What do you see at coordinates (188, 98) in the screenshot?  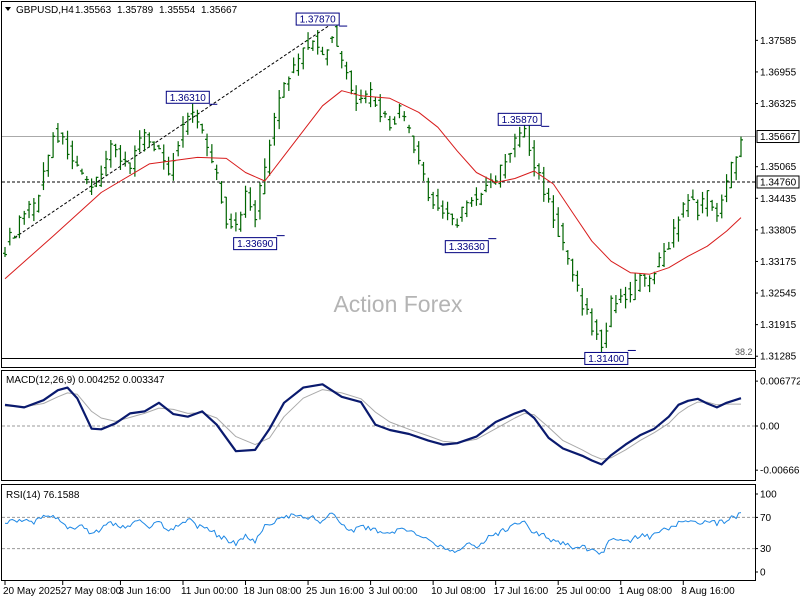 I see `swing-label: 1.36310` at bounding box center [188, 98].